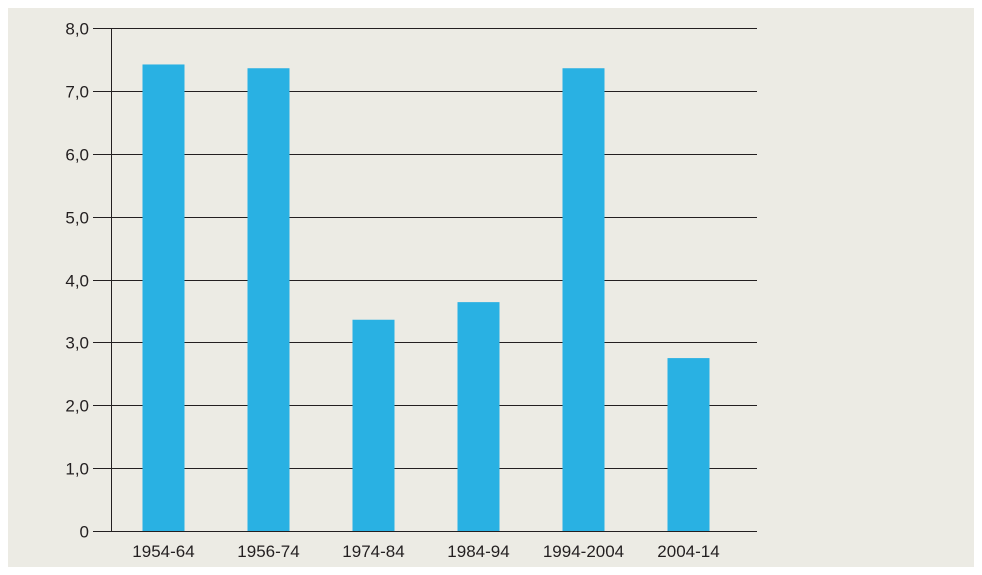  What do you see at coordinates (583, 551) in the screenshot?
I see `x-tick-label: 1994-2004` at bounding box center [583, 551].